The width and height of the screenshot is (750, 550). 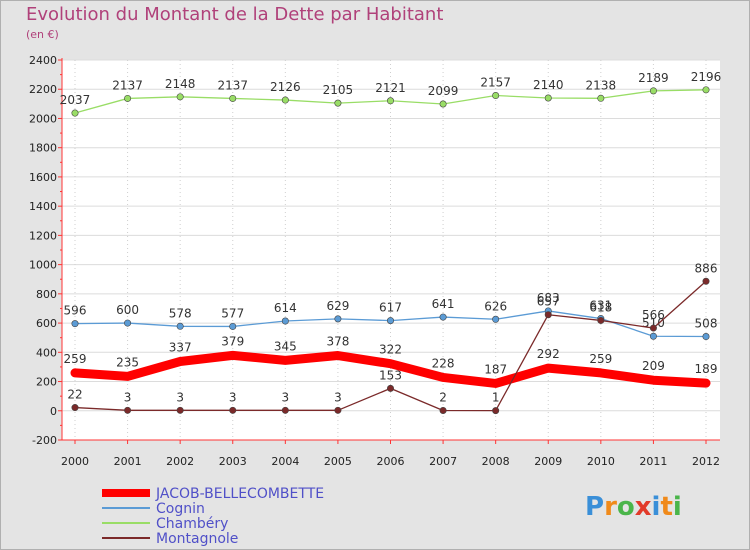 I want to click on x-tick-label: 2001, so click(x=128, y=461).